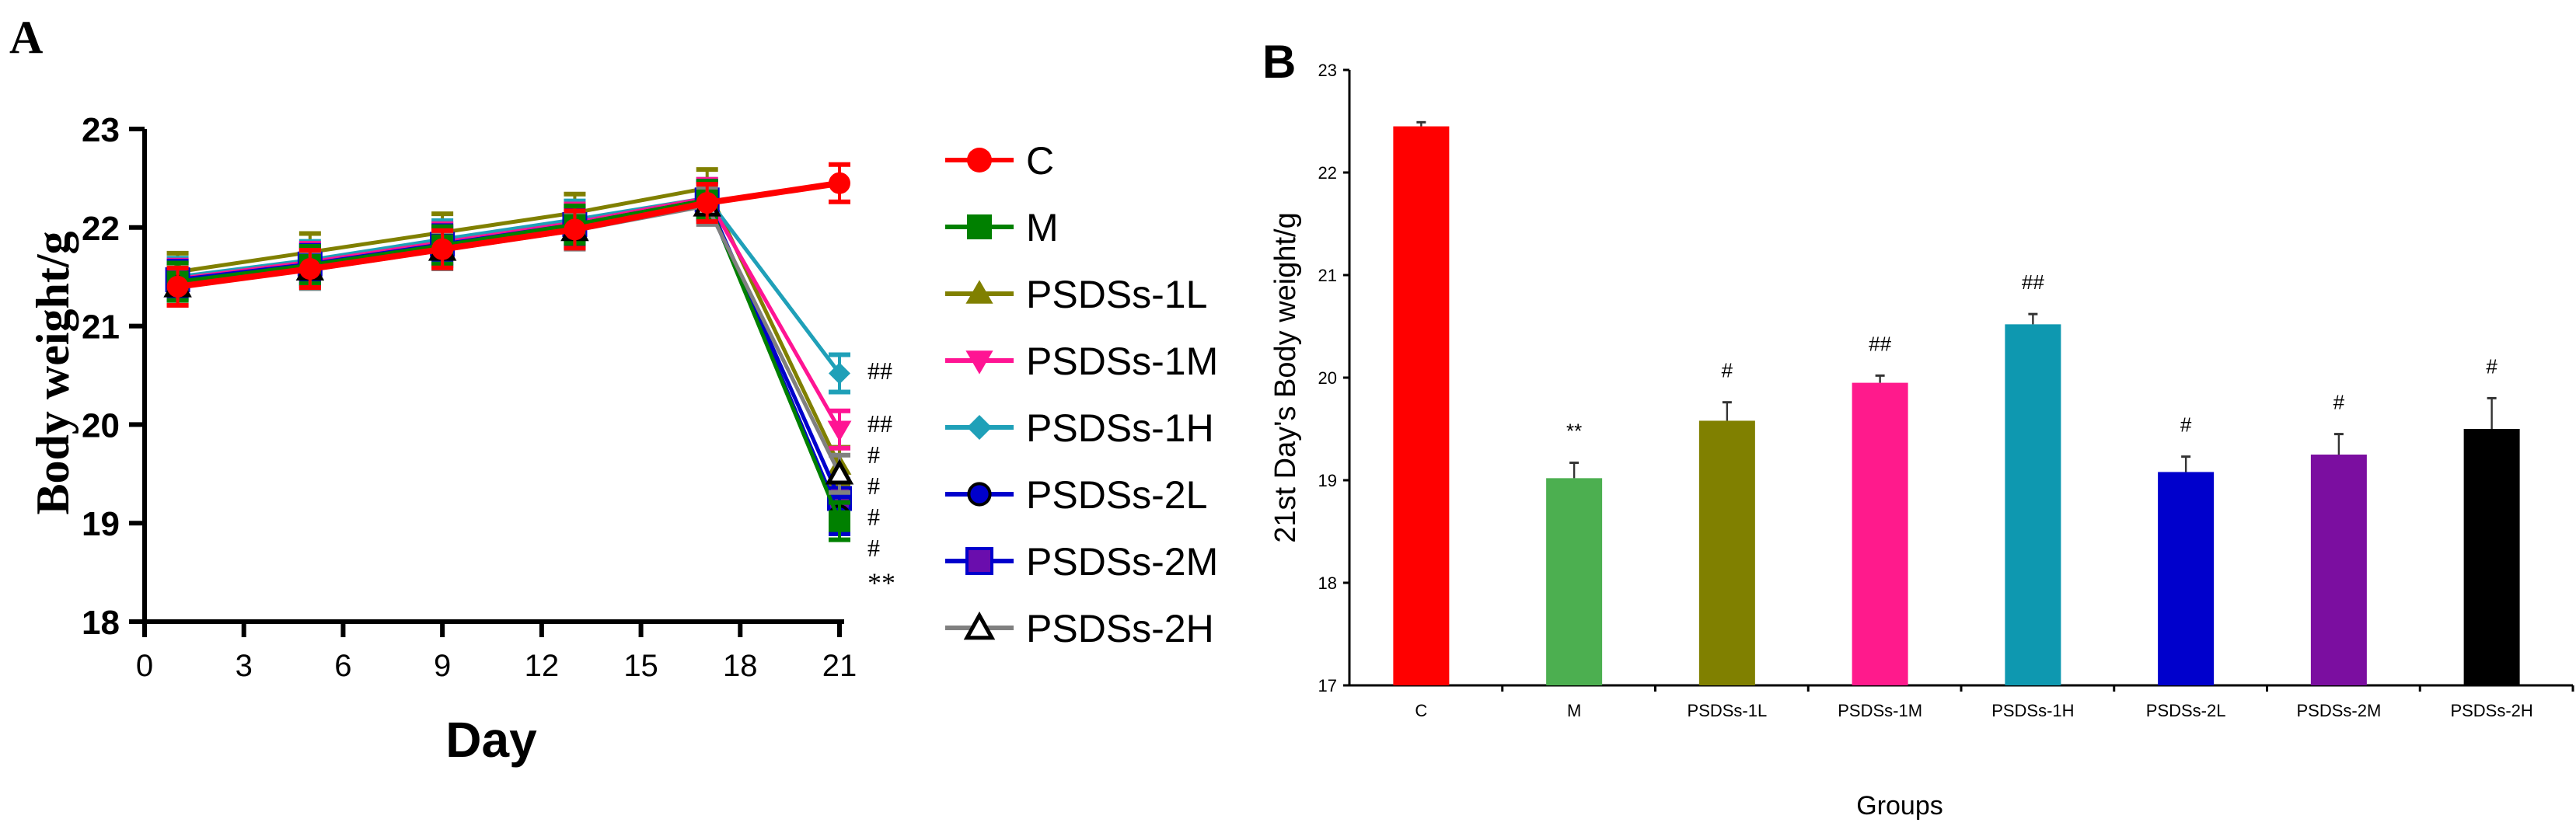  Describe the element at coordinates (491, 740) in the screenshot. I see `panel-a-x-axis-label: Day` at that location.